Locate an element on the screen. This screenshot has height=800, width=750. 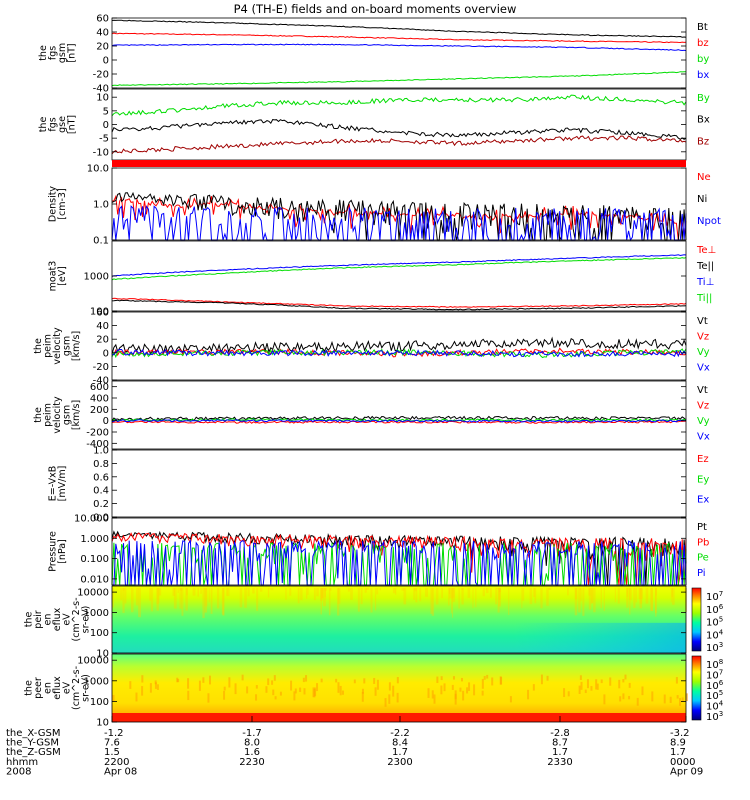
y-axis-label-line: eV is located at coordinates (67, 687).